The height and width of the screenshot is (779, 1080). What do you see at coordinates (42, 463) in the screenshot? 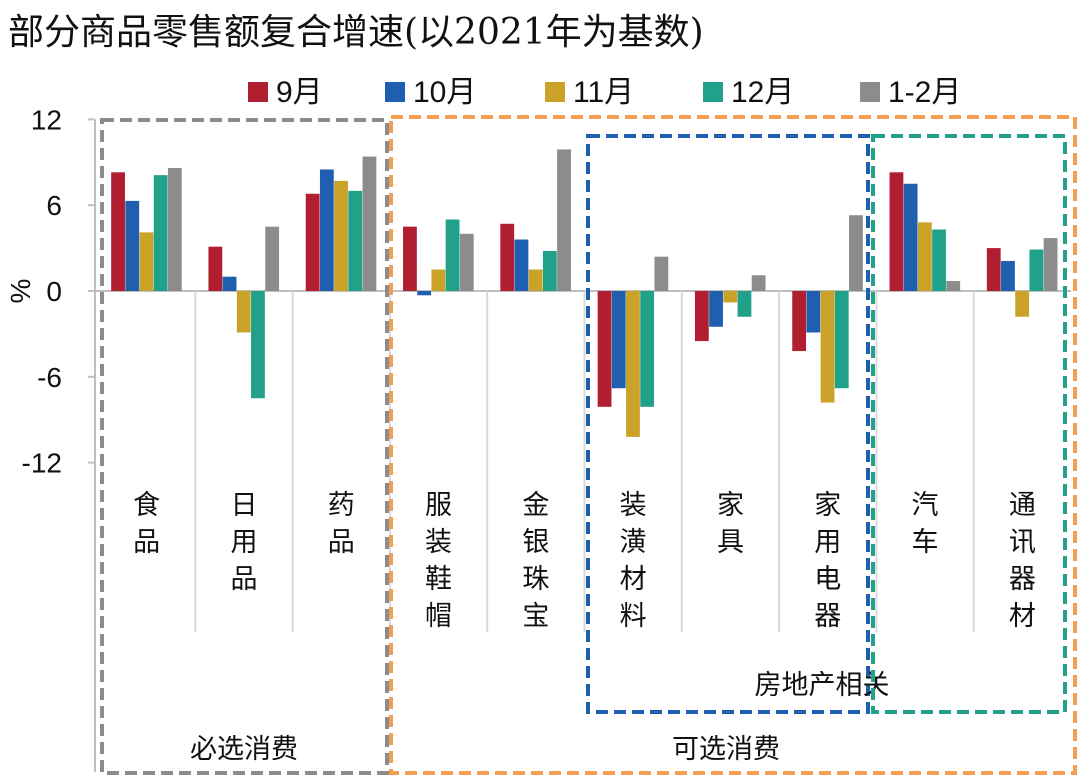
I see `y-tick-label: -12` at bounding box center [42, 463].